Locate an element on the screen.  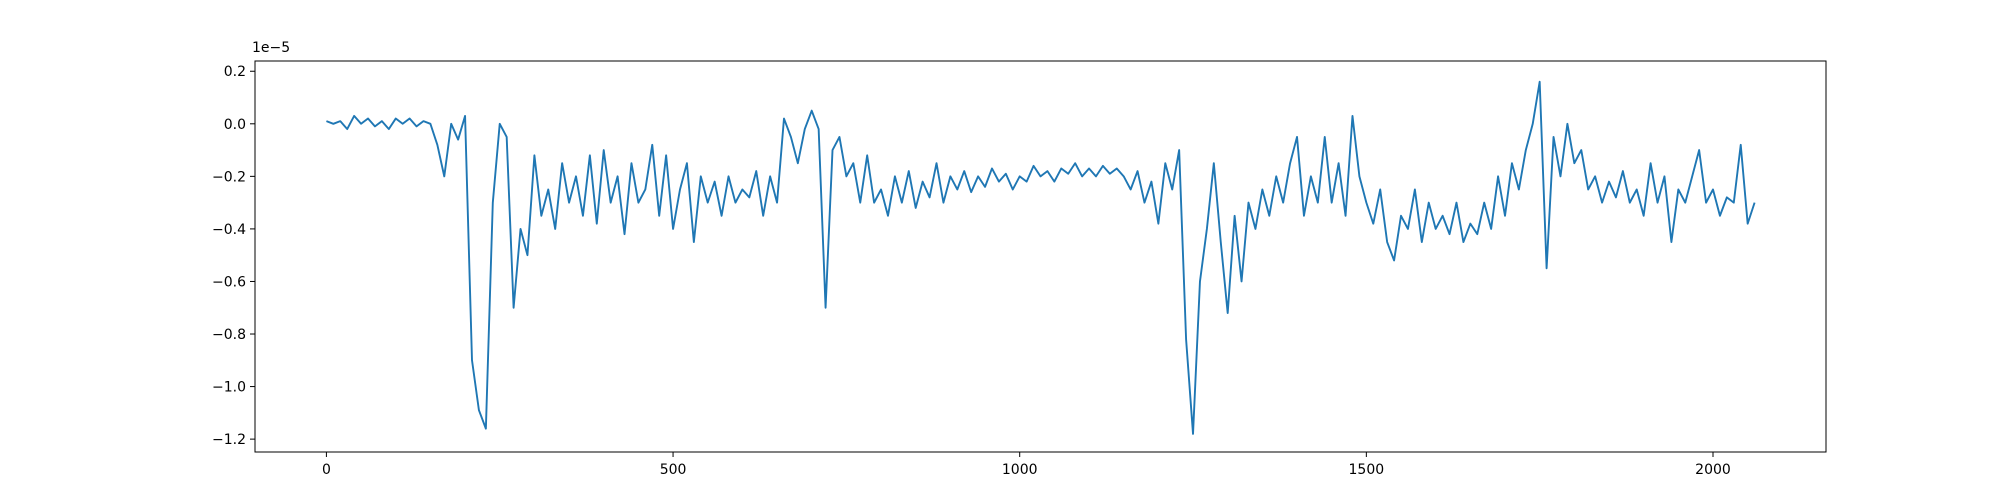
x-tick-label: 0 is located at coordinates (326, 470).